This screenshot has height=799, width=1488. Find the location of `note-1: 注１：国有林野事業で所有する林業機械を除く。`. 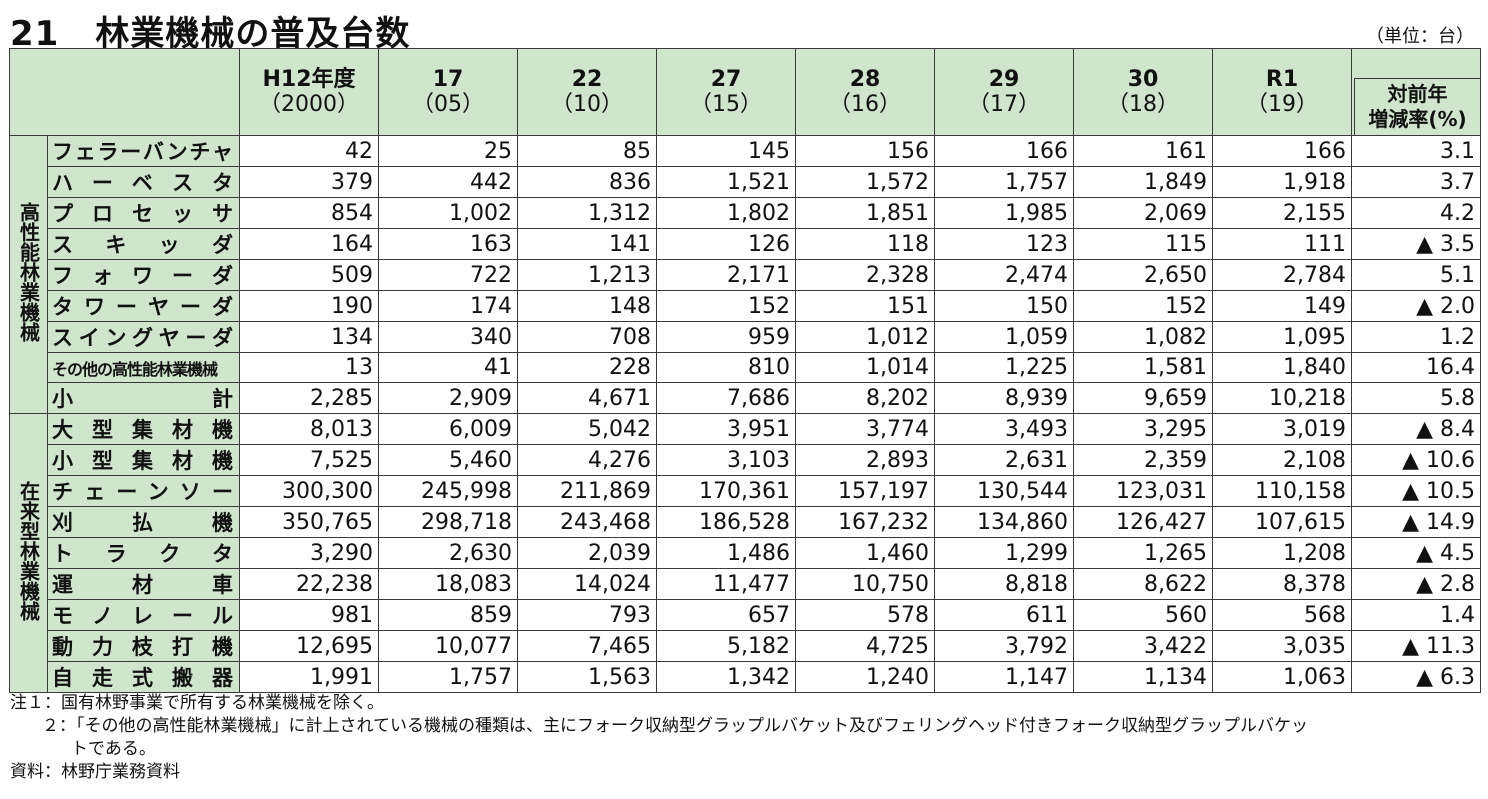

note-1: 注１：国有林野事業で所有する林業機械を除く。 is located at coordinates (197, 703).